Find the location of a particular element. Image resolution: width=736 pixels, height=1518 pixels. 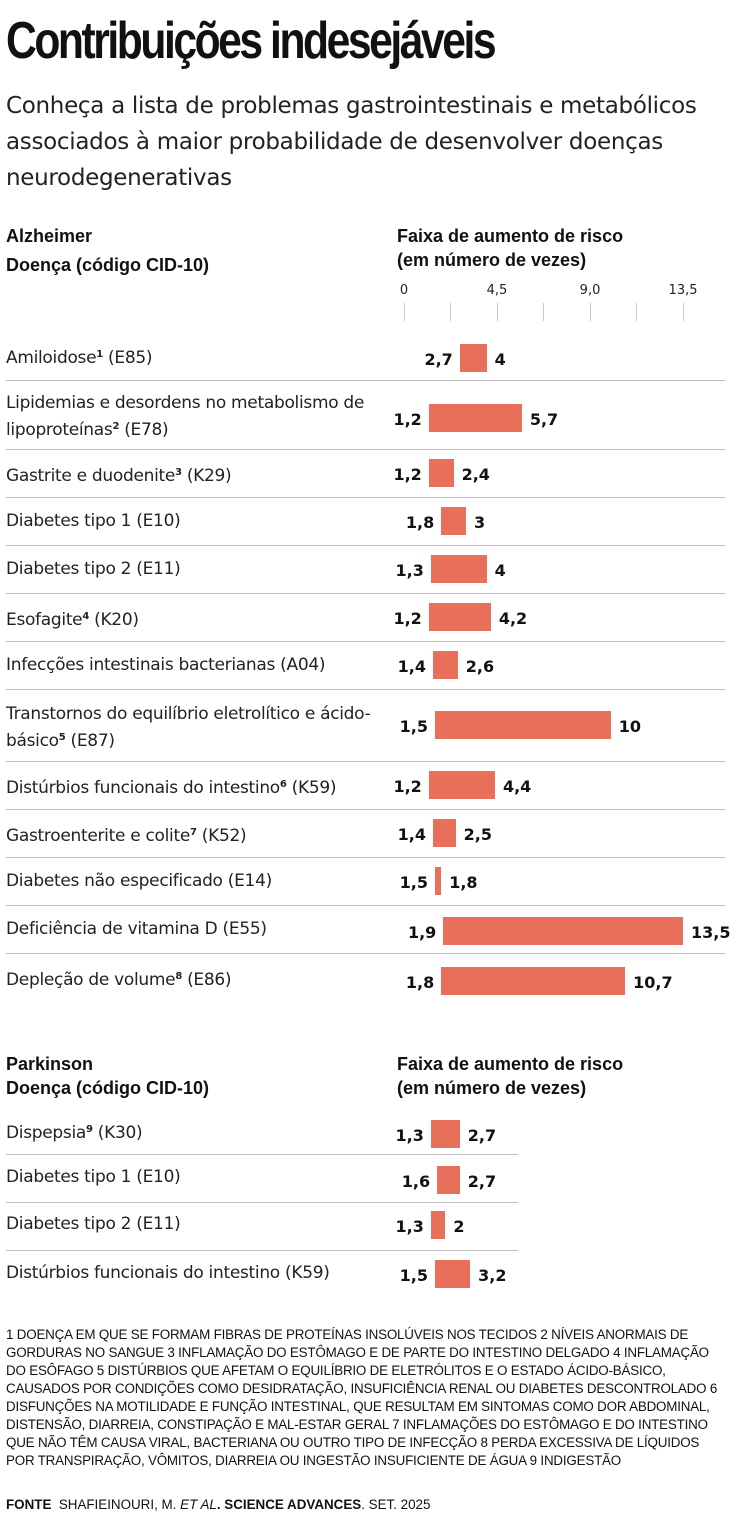

column-header-risk: Faixa de aumento de risco is located at coordinates (510, 236).